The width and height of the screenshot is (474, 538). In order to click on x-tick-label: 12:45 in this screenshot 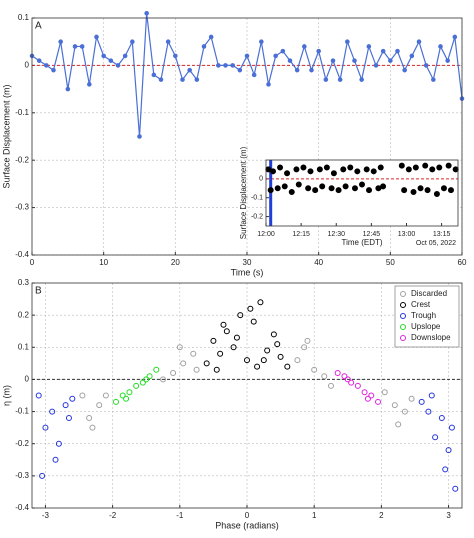, I will do `click(372, 234)`.